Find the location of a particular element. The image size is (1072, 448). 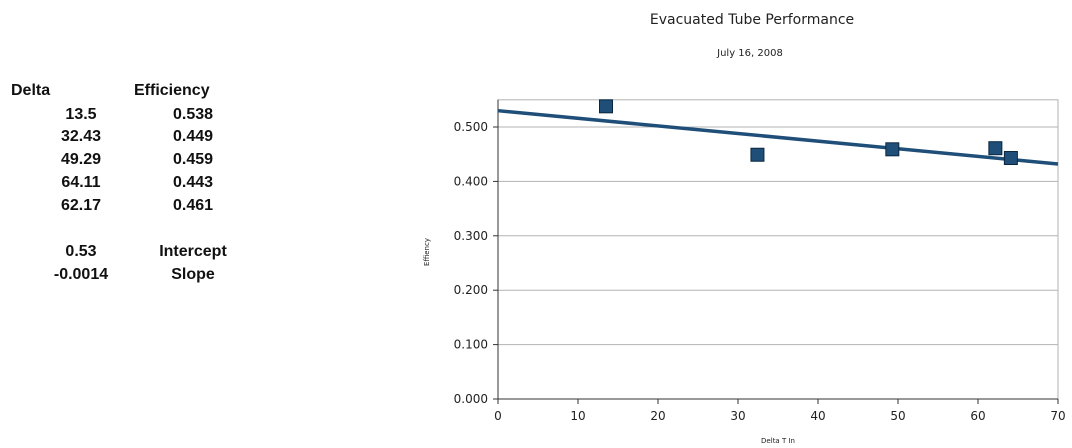

trendline is located at coordinates (778, 137).